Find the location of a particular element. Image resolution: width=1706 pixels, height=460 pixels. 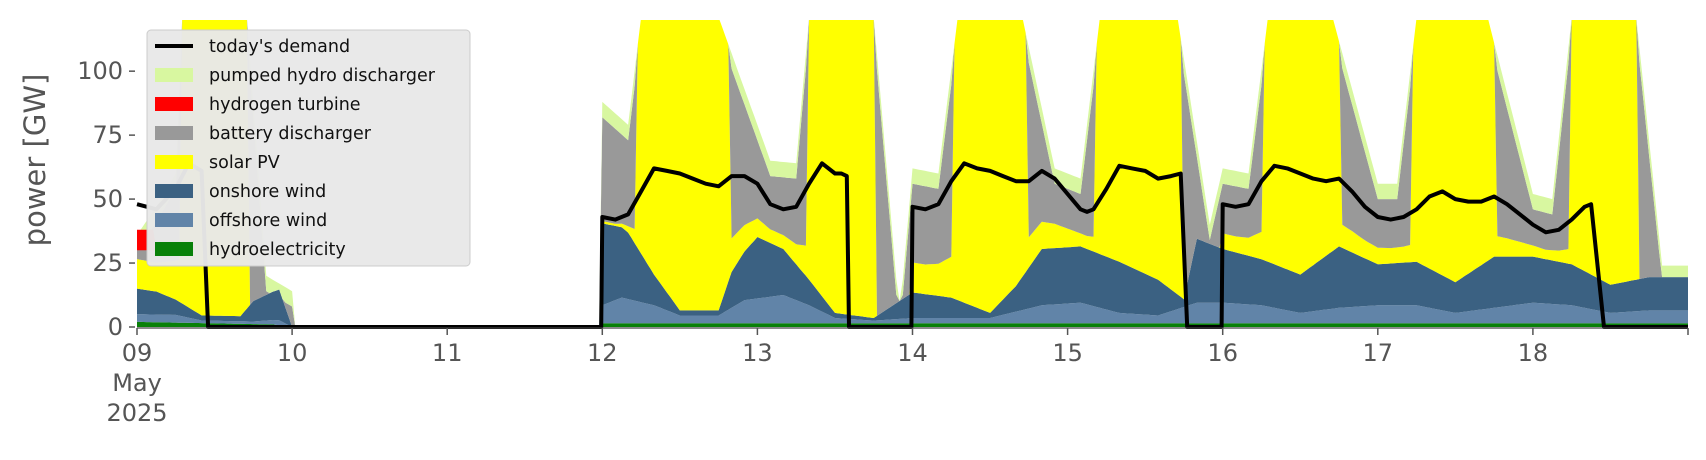

y-tick-label: 100 is located at coordinates (100, 71).